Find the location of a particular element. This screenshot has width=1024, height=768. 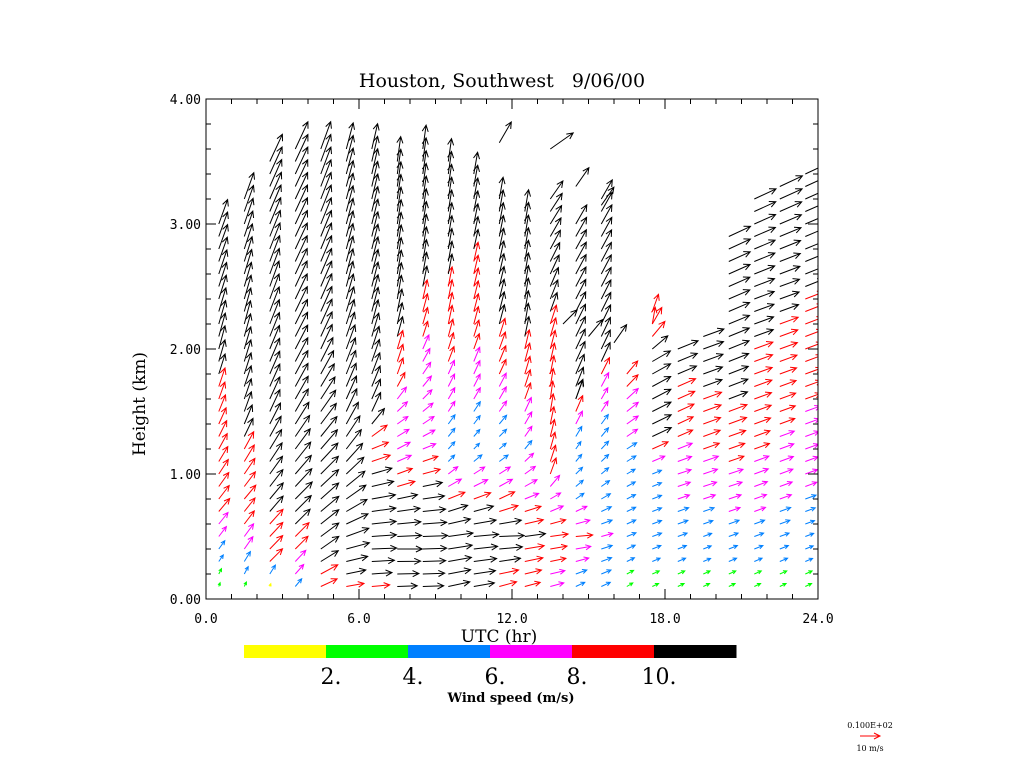

colorbar-tick-label: 10. is located at coordinates (659, 677).